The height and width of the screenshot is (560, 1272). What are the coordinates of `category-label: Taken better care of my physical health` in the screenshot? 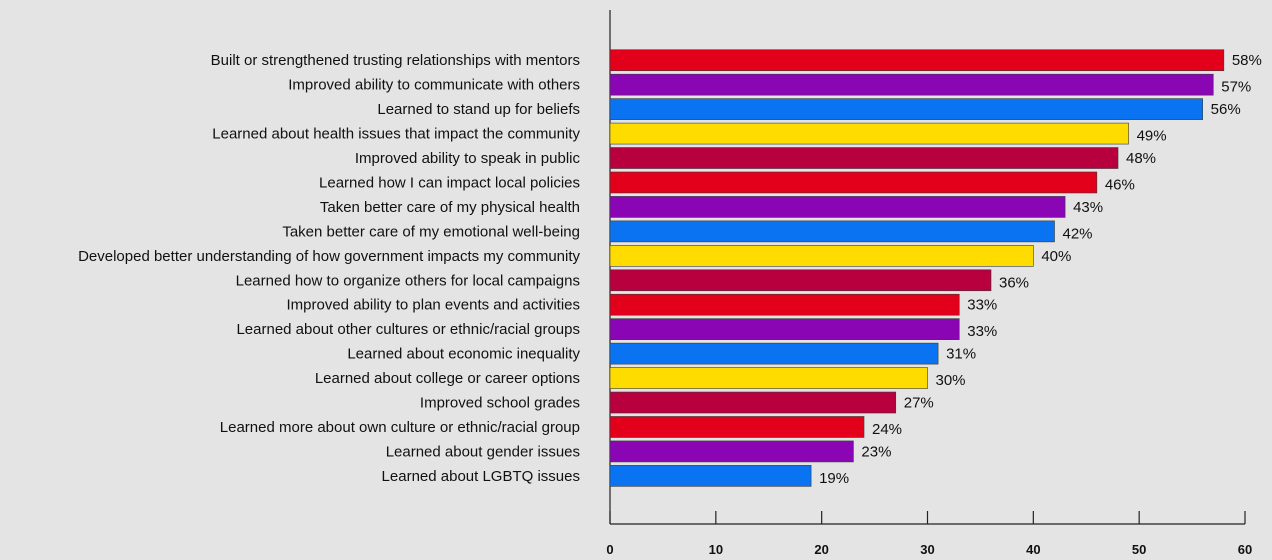 It's located at (450, 207).